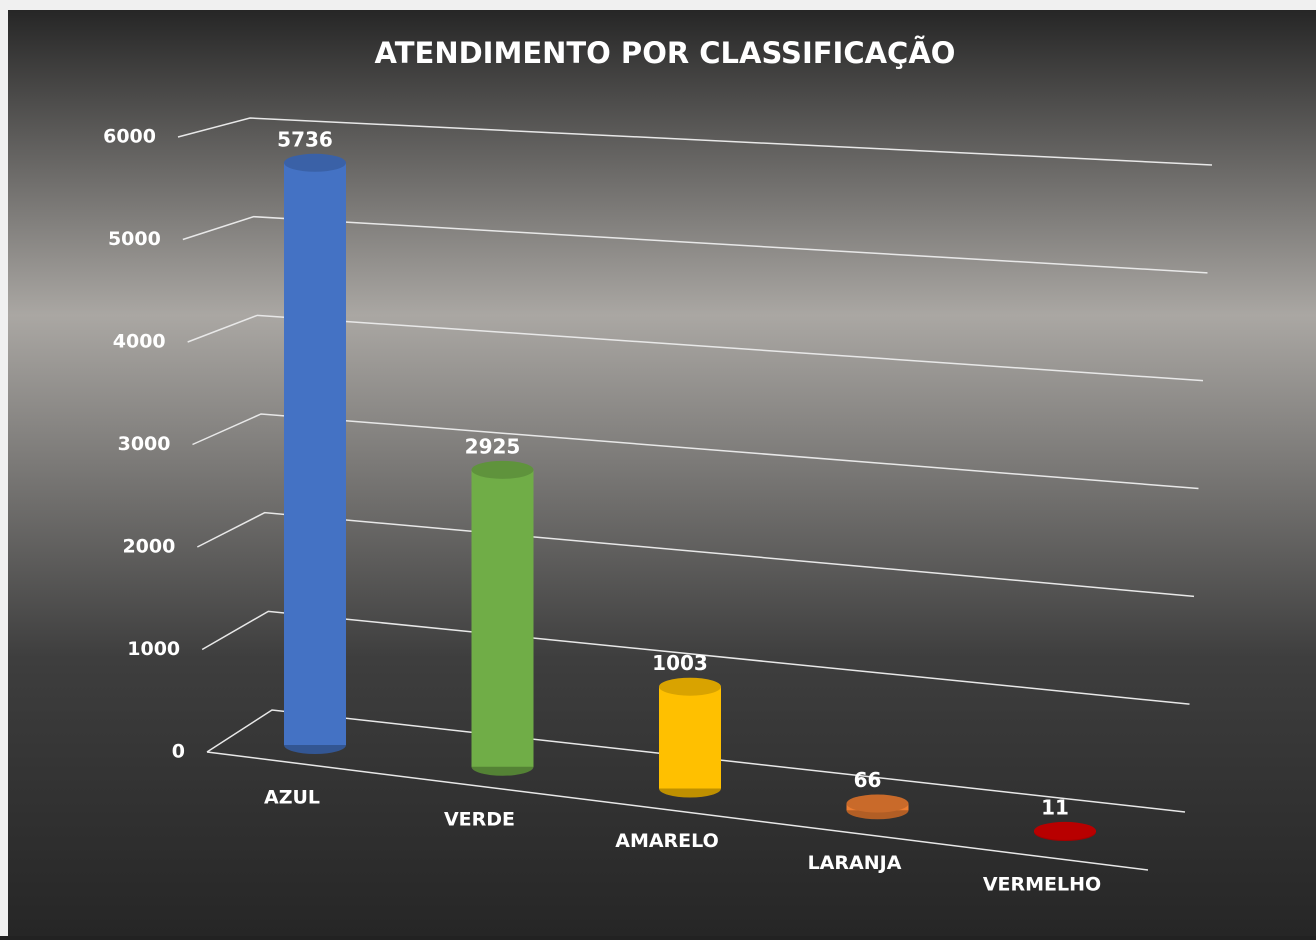  Describe the element at coordinates (153, 649) in the screenshot. I see `y-tick-label: 1000` at that location.